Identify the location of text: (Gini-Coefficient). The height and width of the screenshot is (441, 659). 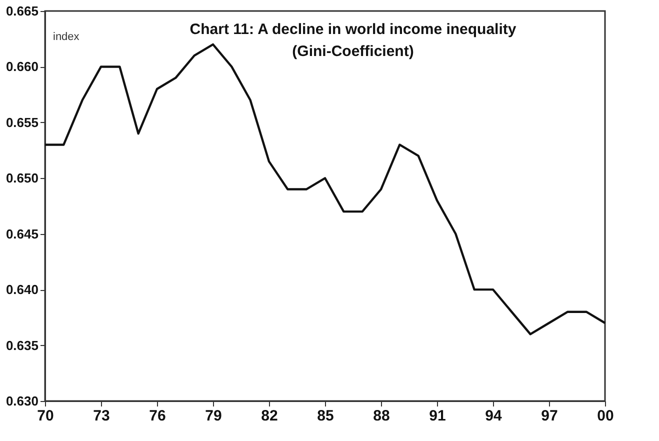
(353, 51).